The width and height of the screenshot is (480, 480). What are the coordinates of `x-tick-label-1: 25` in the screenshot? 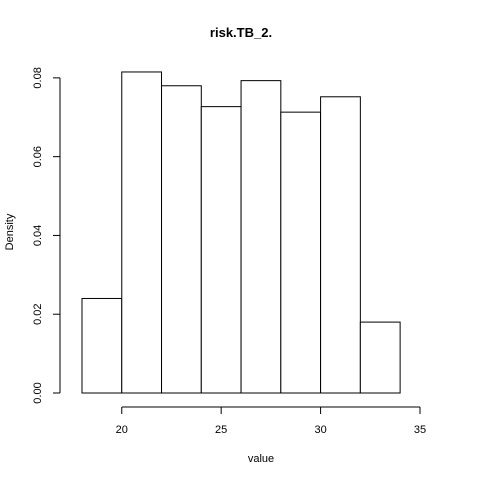 It's located at (221, 430).